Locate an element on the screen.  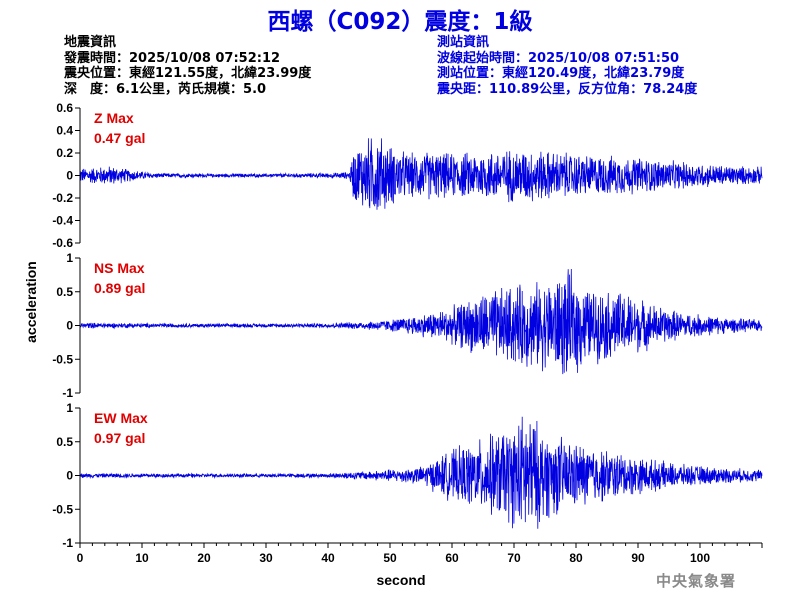
y-tick-label: 0.6 is located at coordinates (64, 108).